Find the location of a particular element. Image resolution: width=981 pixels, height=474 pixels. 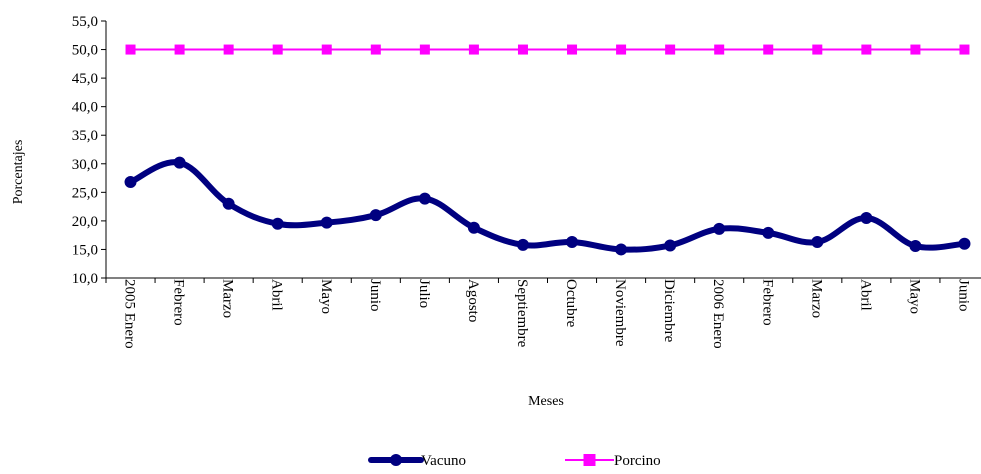

x-tick-label: Noviembre is located at coordinates (620, 313).